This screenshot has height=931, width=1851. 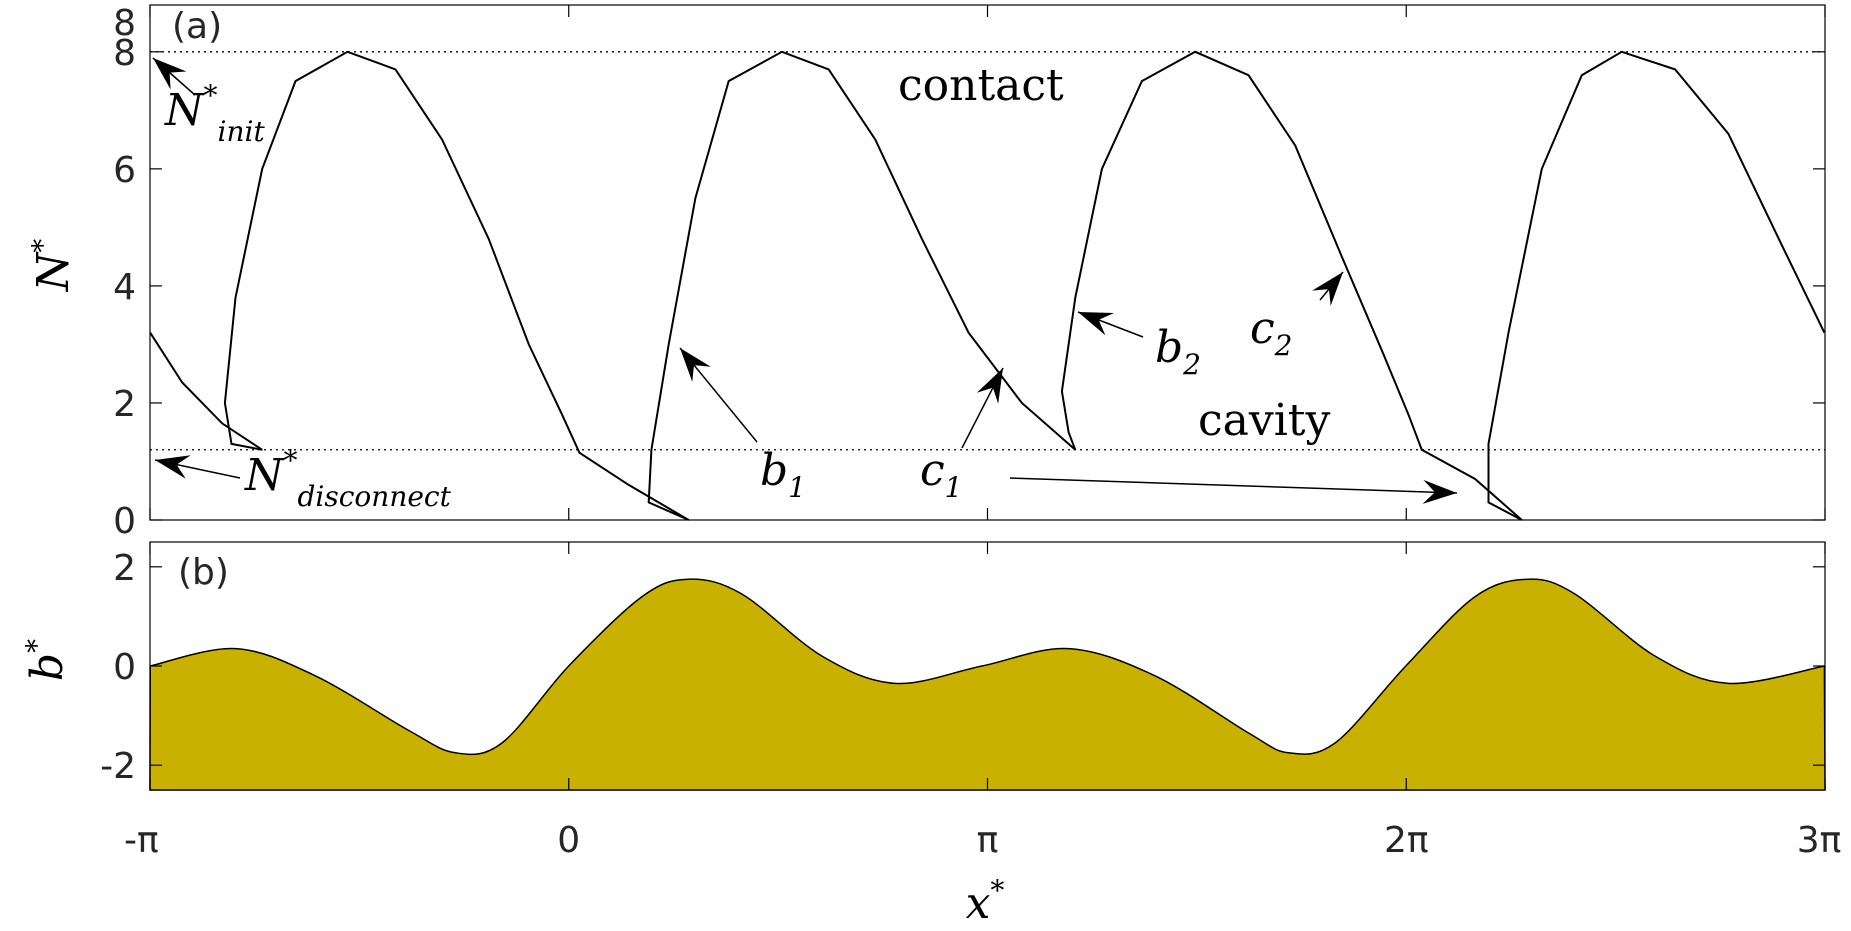 What do you see at coordinates (124, 287) in the screenshot?
I see `y-tick-label: 4` at bounding box center [124, 287].